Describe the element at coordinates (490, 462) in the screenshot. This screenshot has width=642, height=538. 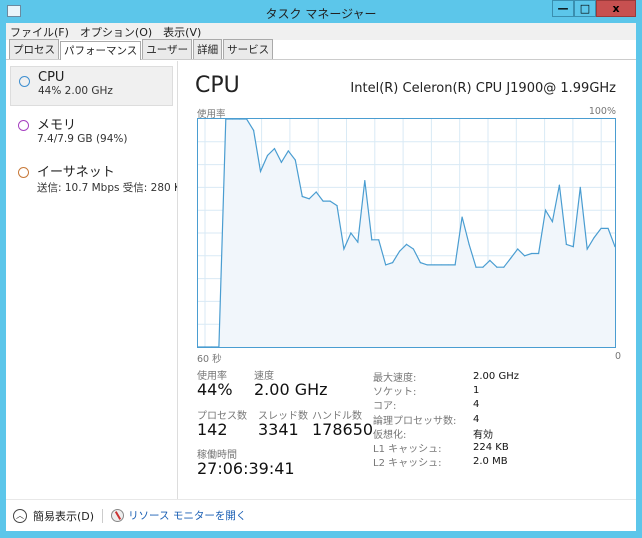
I see `detail-value: 2.0 MB` at that location.